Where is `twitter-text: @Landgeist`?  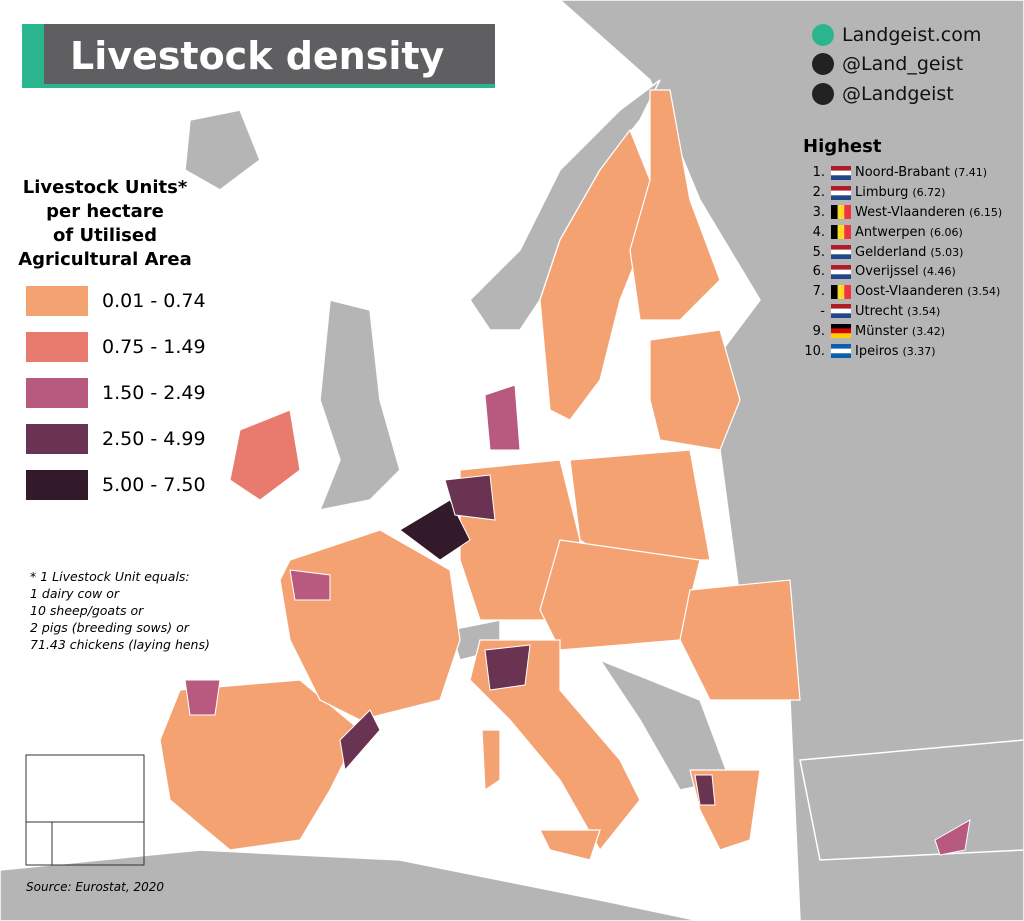
twitter-text: @Landgeist is located at coordinates (898, 94).